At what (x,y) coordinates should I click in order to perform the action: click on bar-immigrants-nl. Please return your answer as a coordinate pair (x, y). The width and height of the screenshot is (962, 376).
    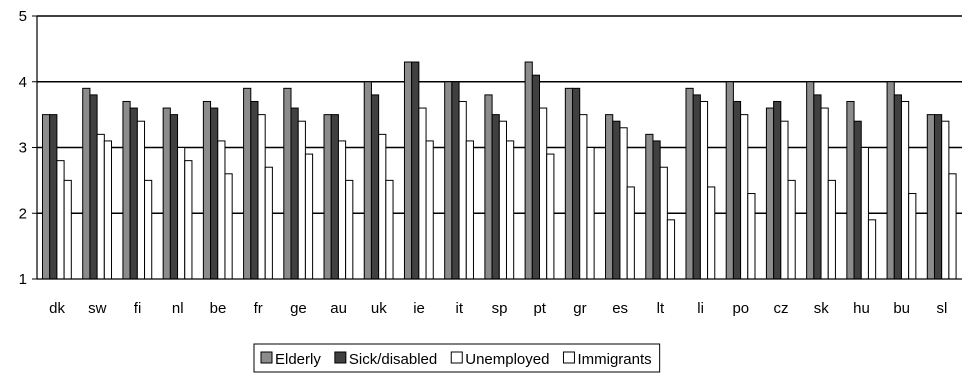
    Looking at the image, I should click on (188, 220).